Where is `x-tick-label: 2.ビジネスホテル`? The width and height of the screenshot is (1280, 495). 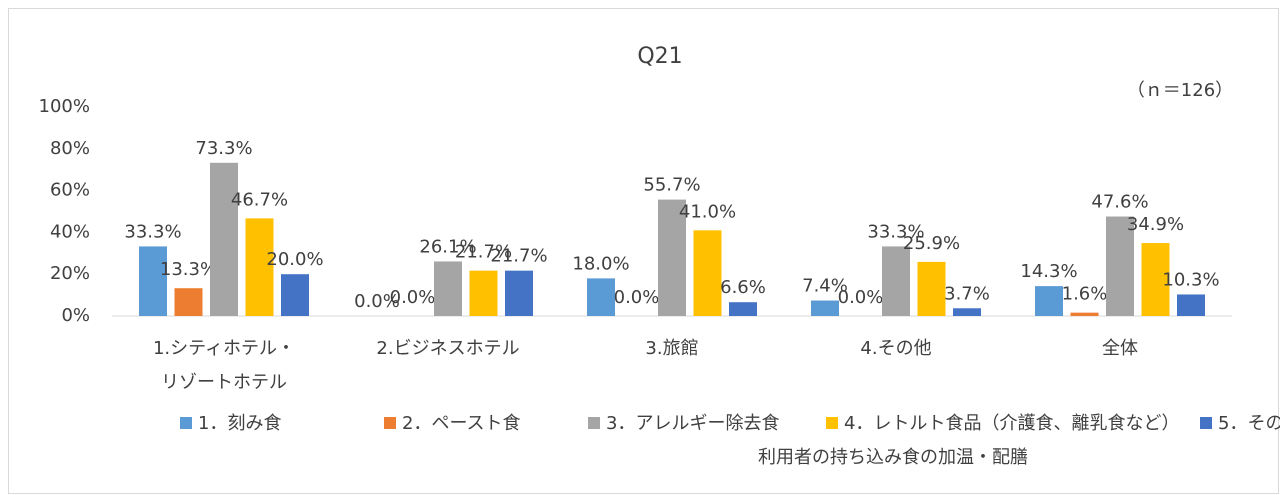
x-tick-label: 2.ビジネスホテル is located at coordinates (447, 348).